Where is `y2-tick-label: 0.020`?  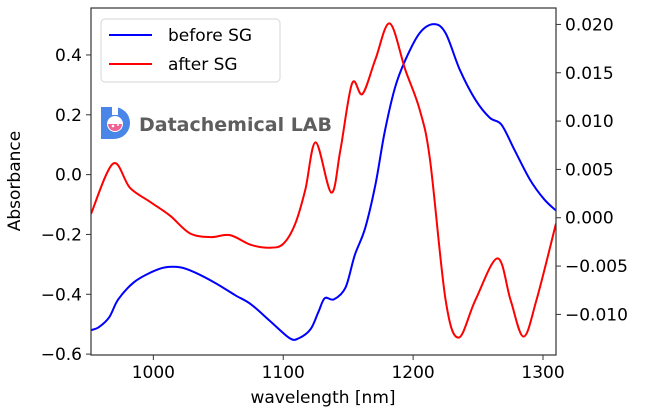 y2-tick-label: 0.020 is located at coordinates (589, 25).